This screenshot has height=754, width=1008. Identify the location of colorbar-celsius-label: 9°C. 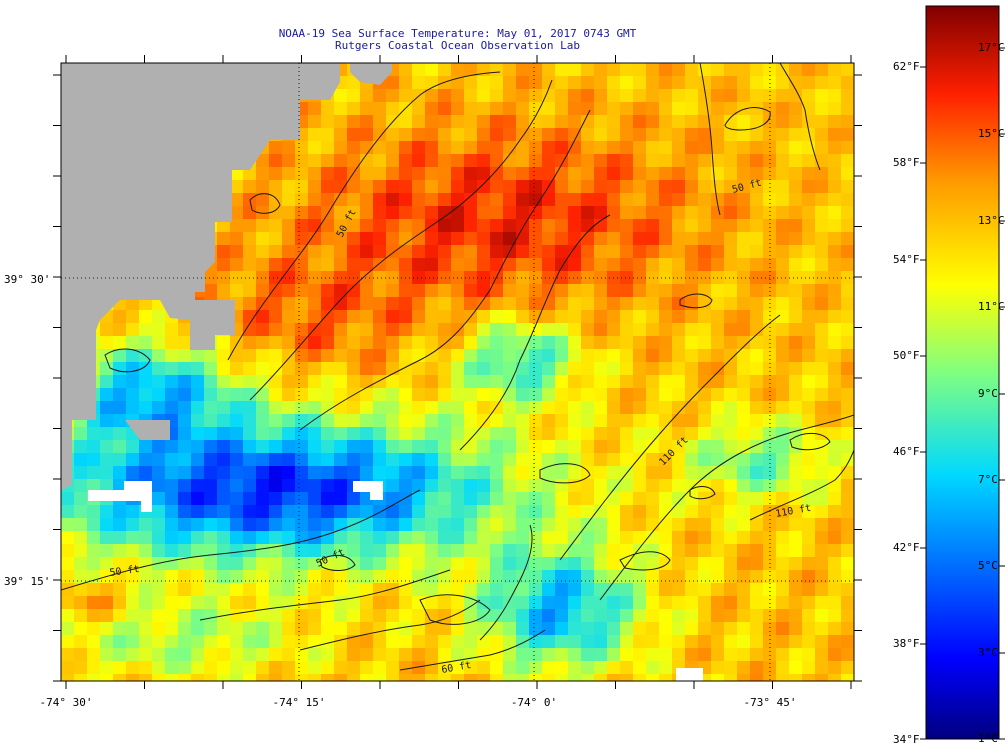
(988, 393).